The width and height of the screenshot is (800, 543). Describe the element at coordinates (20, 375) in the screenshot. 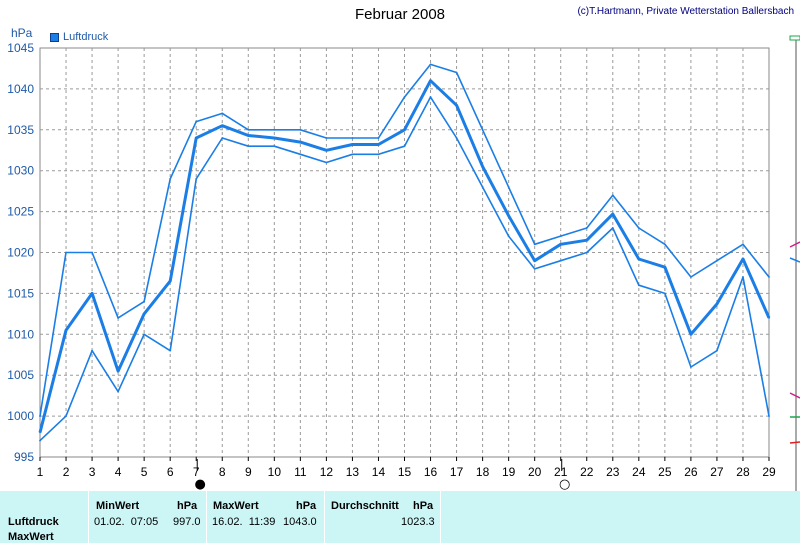

I see `y-tick-label: 1005` at that location.